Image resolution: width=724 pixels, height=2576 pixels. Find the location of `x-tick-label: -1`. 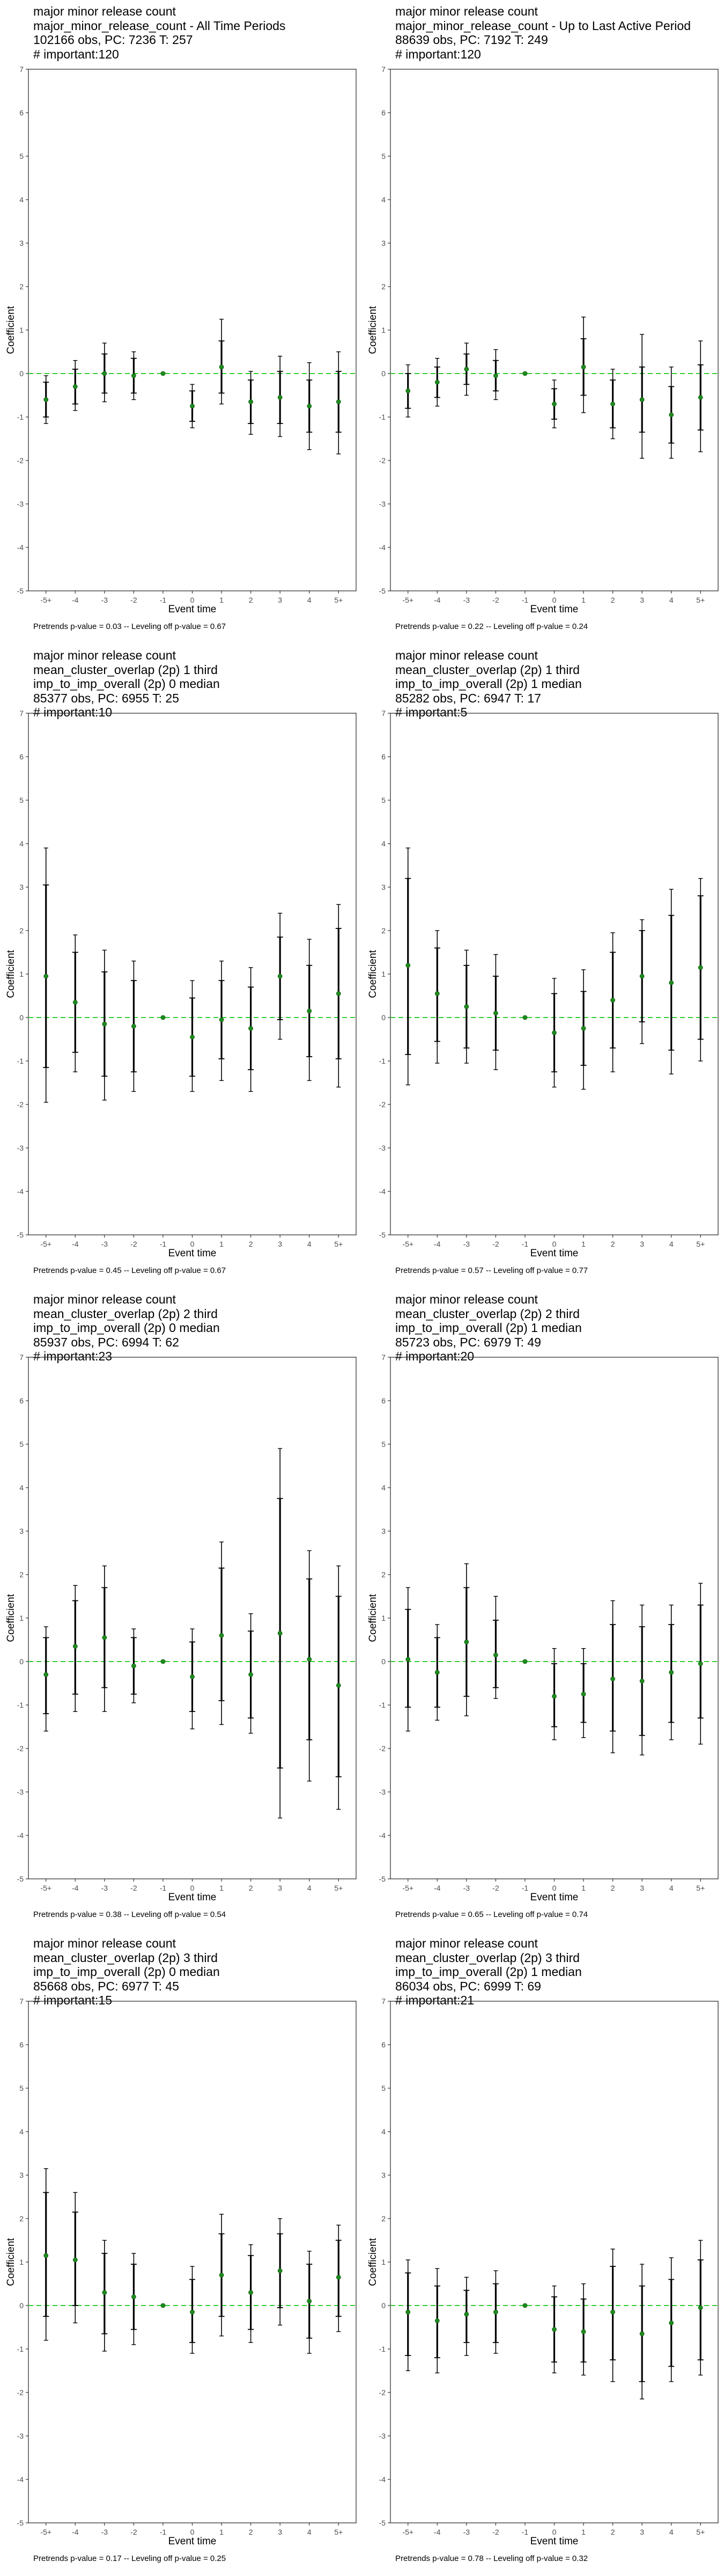

x-tick-label: -1 is located at coordinates (525, 1888).